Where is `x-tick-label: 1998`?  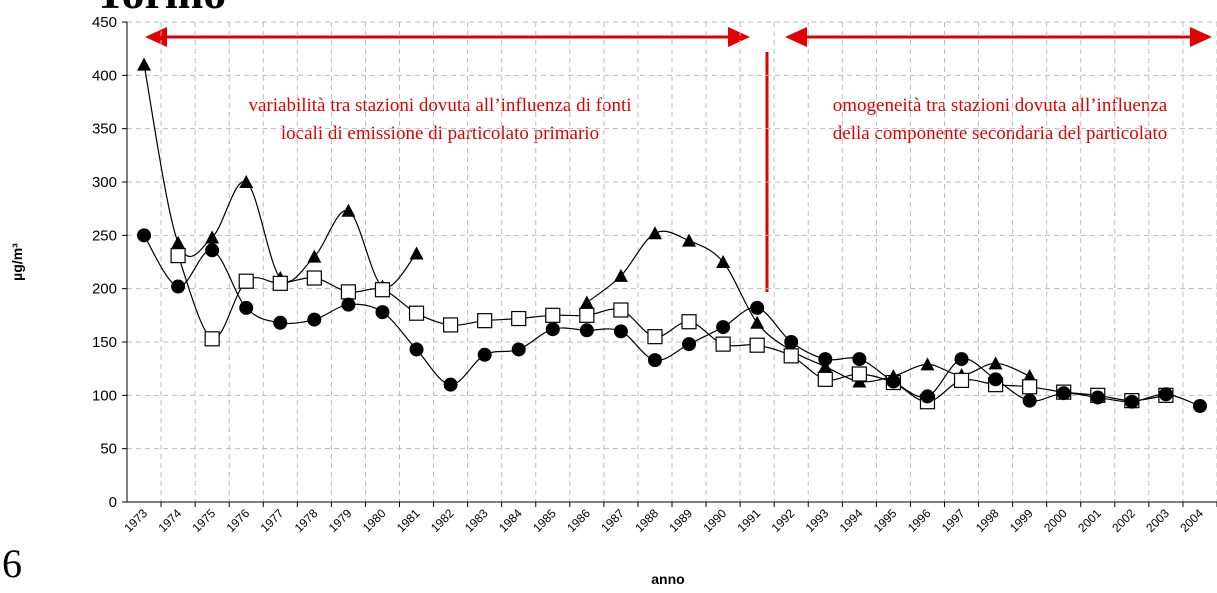
x-tick-label: 1998 is located at coordinates (987, 520).